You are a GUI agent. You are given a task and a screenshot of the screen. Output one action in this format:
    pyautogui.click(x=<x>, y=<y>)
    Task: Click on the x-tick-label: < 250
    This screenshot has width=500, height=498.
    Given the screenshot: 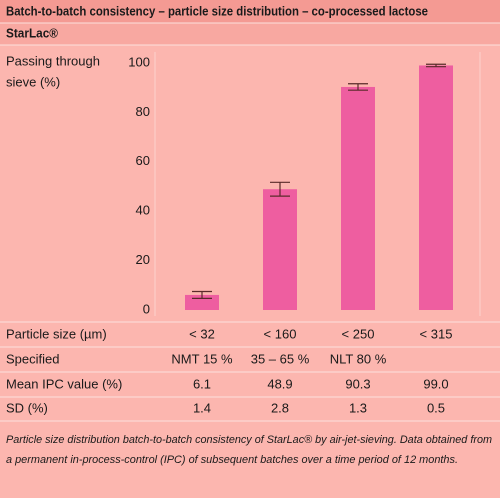 What is the action you would take?
    pyautogui.click(x=358, y=333)
    